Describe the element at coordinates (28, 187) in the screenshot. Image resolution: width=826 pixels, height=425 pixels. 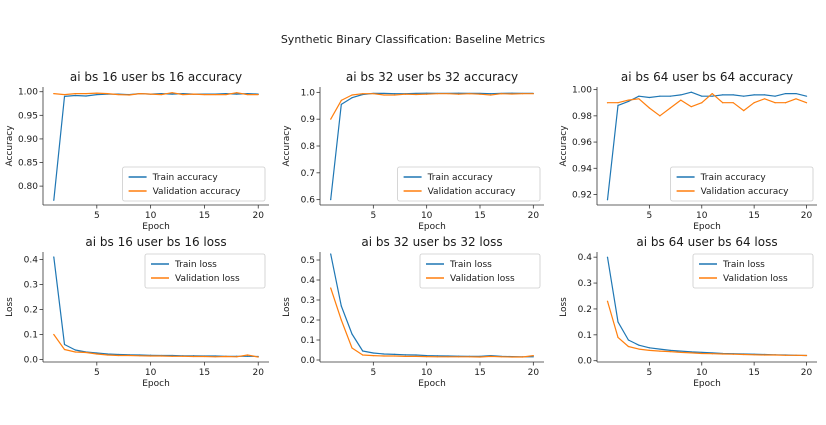
I see `y-tick-label: 0.80` at that location.